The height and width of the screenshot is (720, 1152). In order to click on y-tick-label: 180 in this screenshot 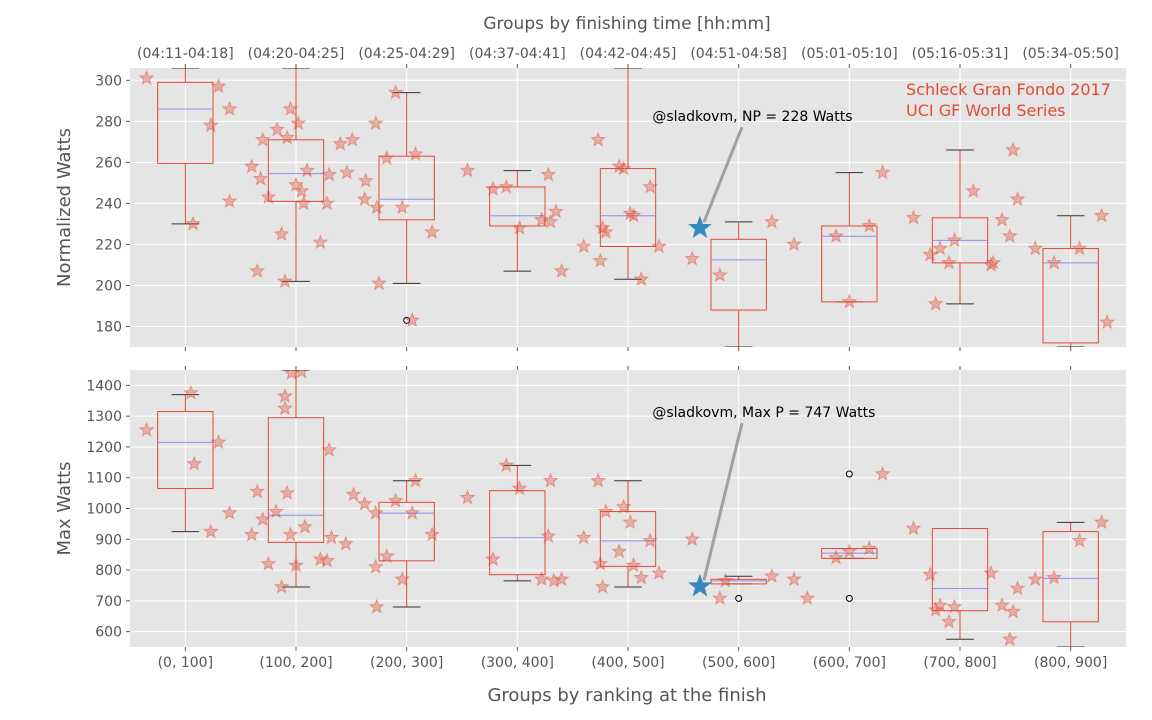, I will do `click(108, 327)`.